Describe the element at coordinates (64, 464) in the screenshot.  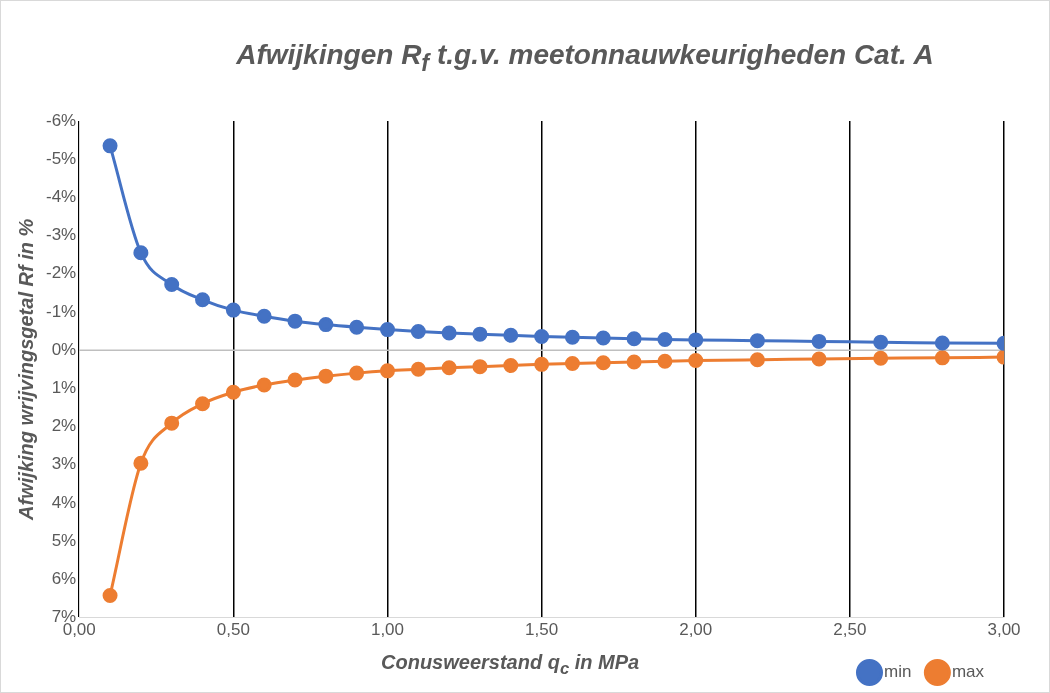
I see `y-tick-label: 3%` at that location.